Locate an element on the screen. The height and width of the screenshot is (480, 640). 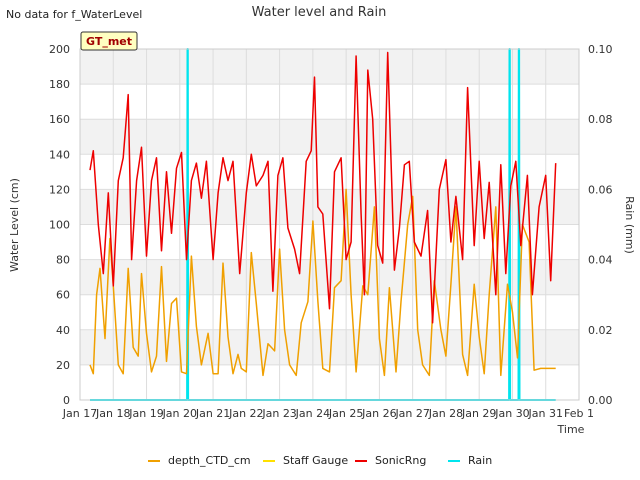
x-tick-label: Jan 23 is located at coordinates (278, 413).